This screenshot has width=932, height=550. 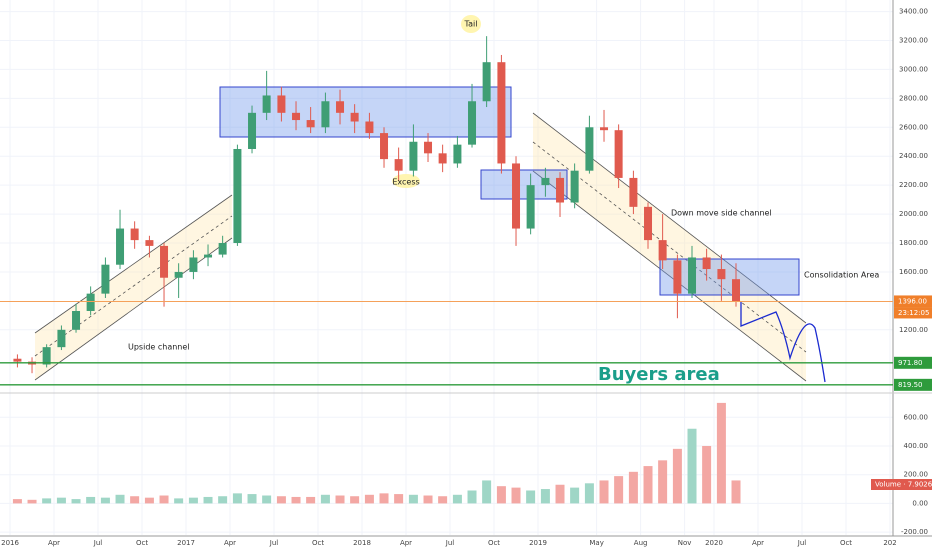 What do you see at coordinates (913, 185) in the screenshot?
I see `y-tick-label: 2200.00` at bounding box center [913, 185].